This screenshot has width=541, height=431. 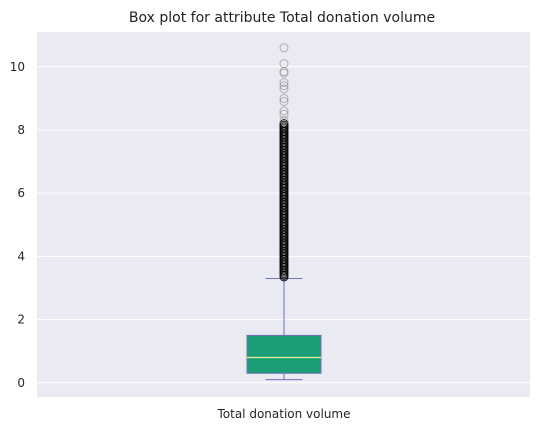 What do you see at coordinates (283, 414) in the screenshot?
I see `x-tick-label: Total donation volume` at bounding box center [283, 414].